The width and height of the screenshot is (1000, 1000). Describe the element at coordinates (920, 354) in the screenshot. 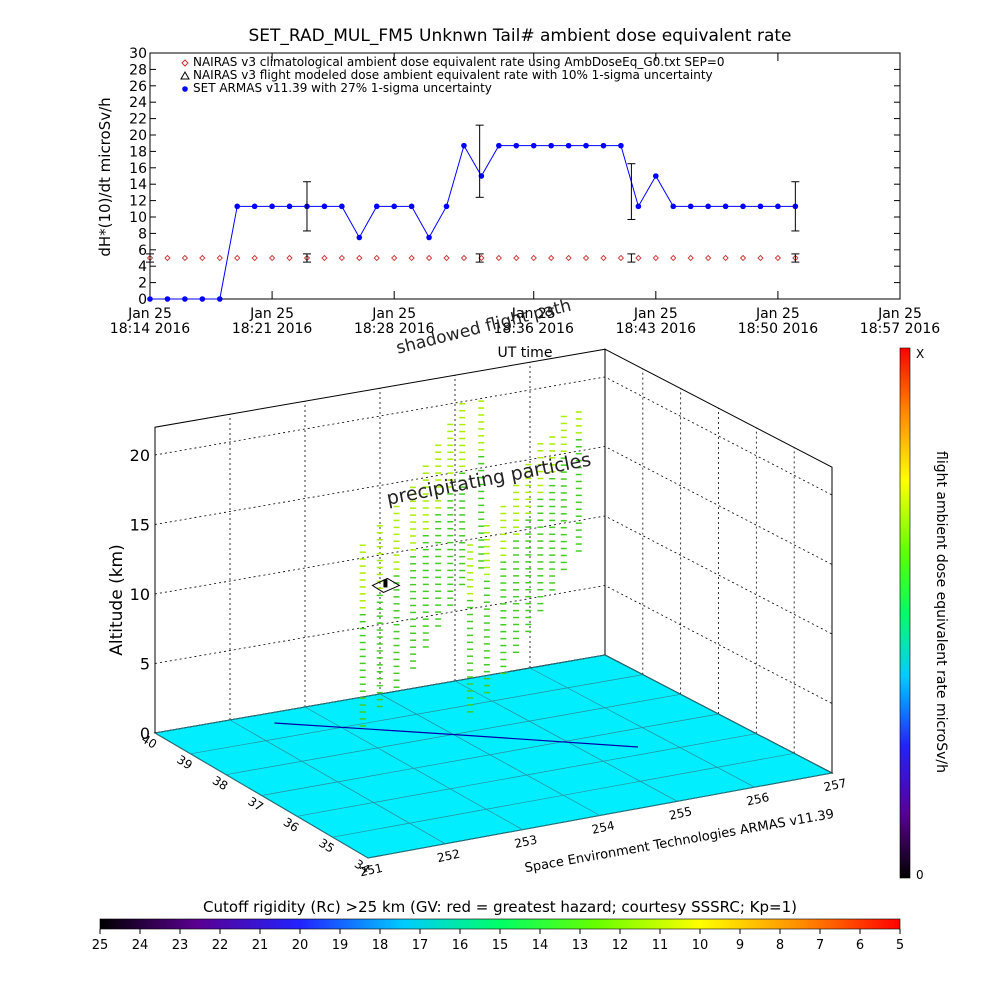

I see `dose-colorbar-top: X` at that location.